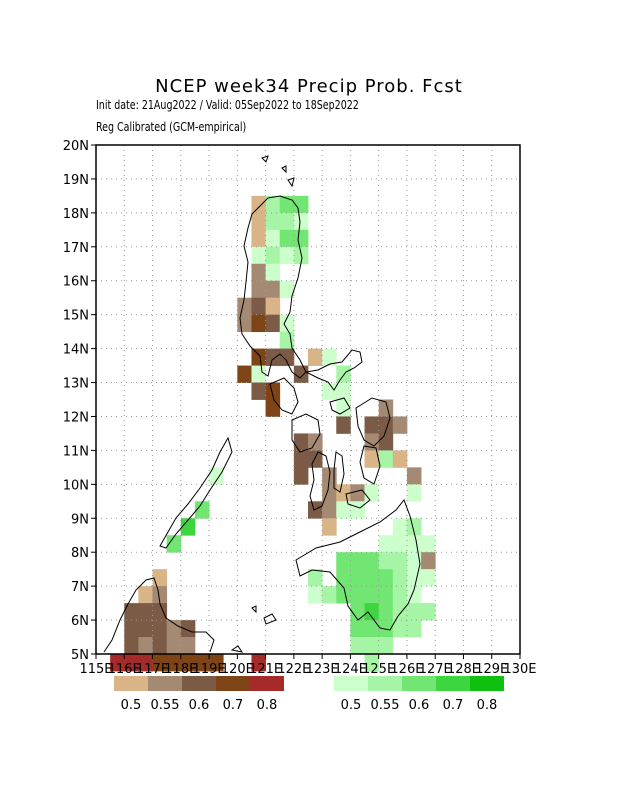 This screenshot has width=618, height=800. I want to click on lat-tick-label: 17N, so click(76, 248).